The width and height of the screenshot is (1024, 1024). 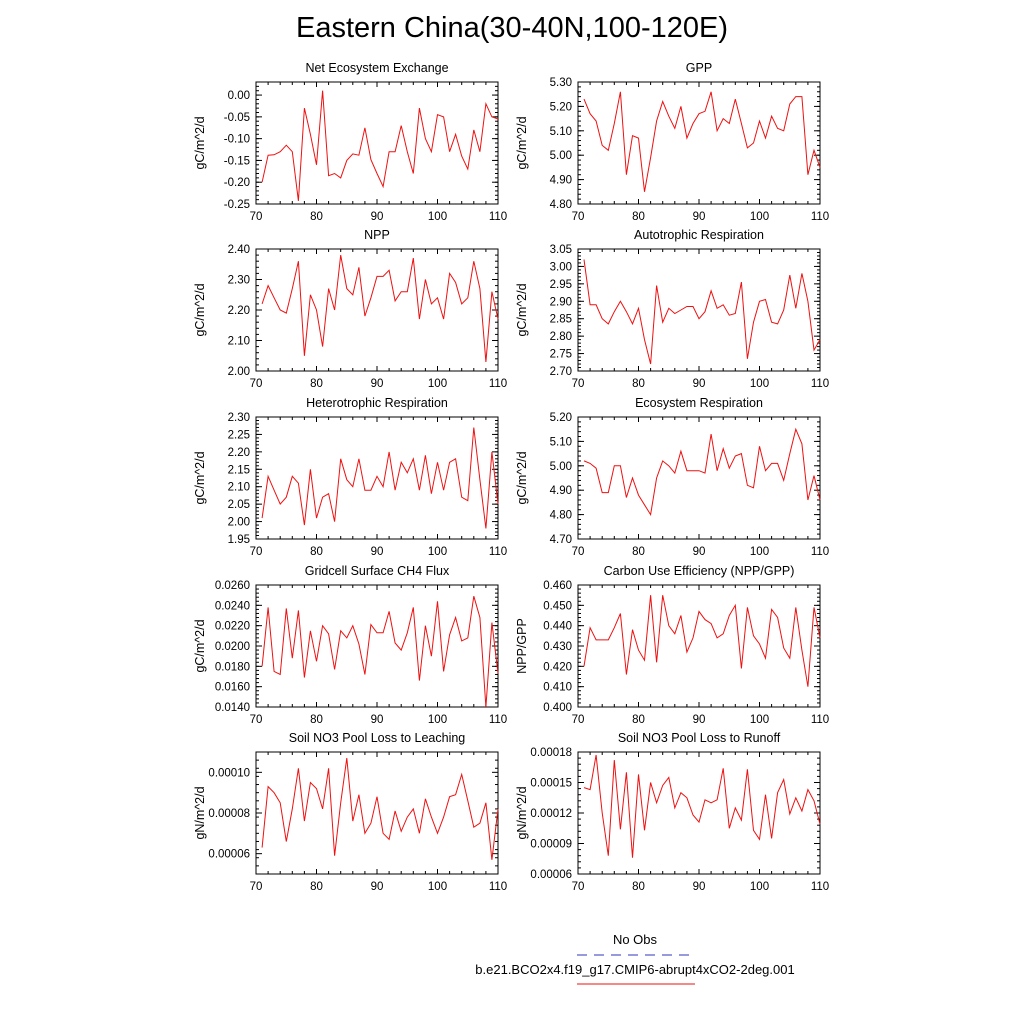 I want to click on y-tick-label: 0.0160, so click(x=232, y=688).